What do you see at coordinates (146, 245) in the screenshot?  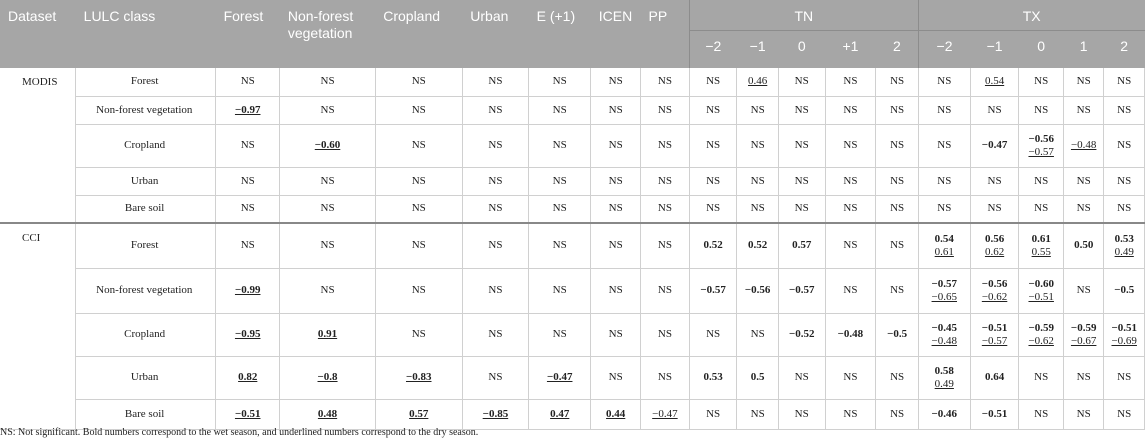 I see `lulc-class-cell: Forest` at bounding box center [146, 245].